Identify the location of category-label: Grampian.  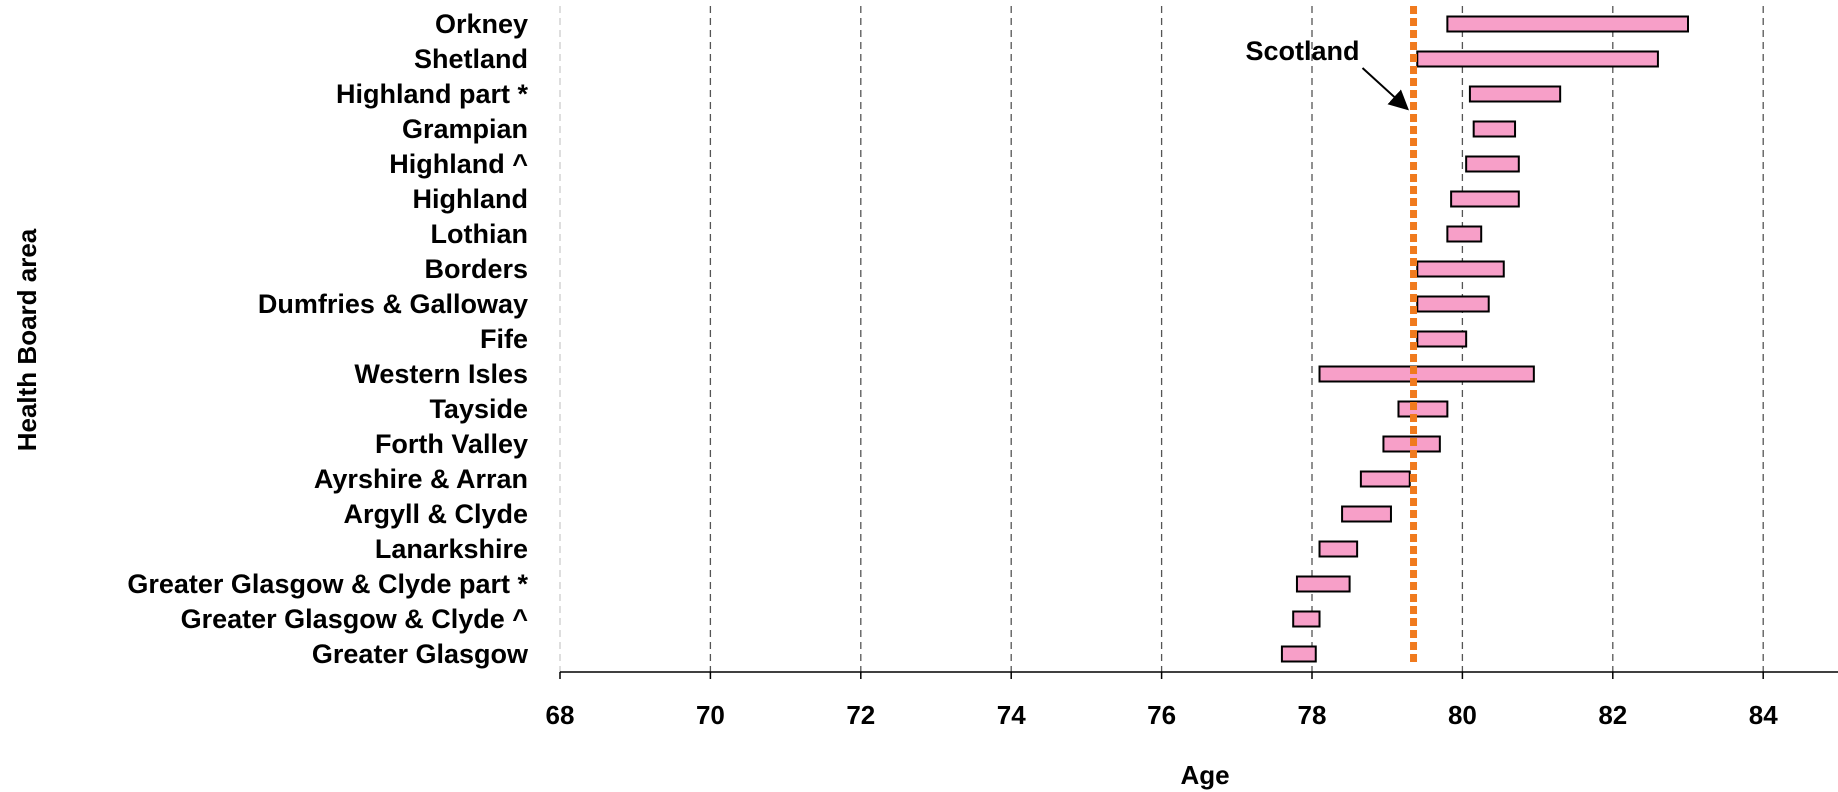
(465, 129).